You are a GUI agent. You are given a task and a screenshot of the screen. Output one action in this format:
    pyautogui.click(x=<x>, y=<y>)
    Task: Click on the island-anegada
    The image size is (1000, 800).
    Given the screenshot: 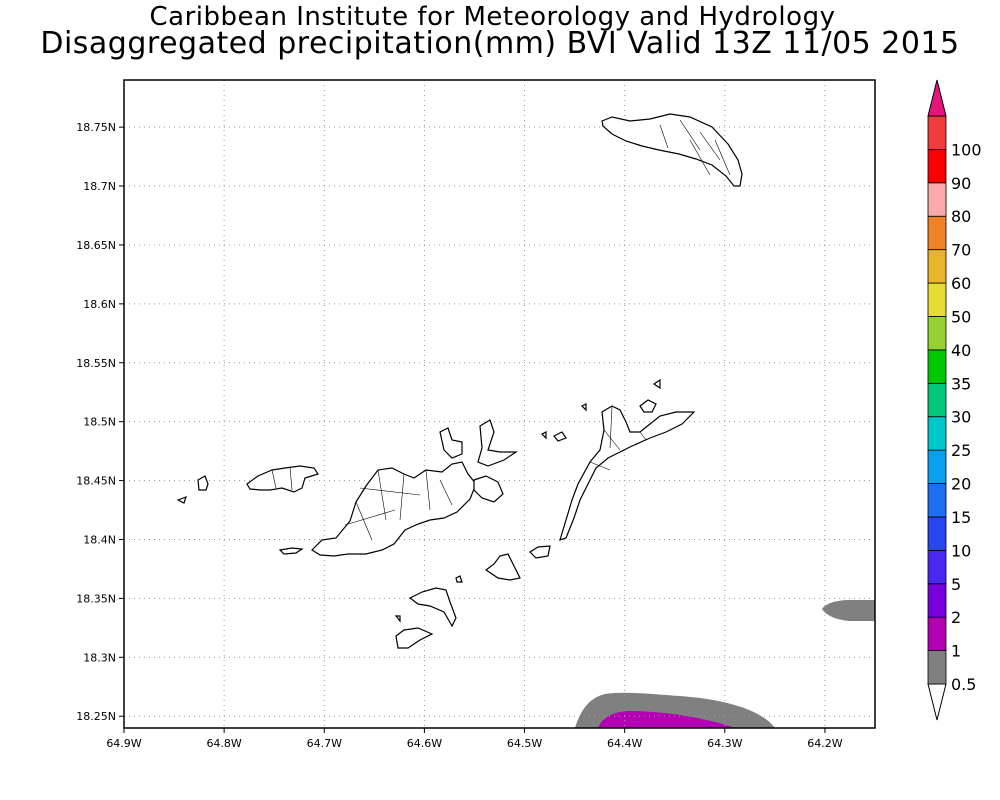 What is the action you would take?
    pyautogui.click(x=672, y=150)
    